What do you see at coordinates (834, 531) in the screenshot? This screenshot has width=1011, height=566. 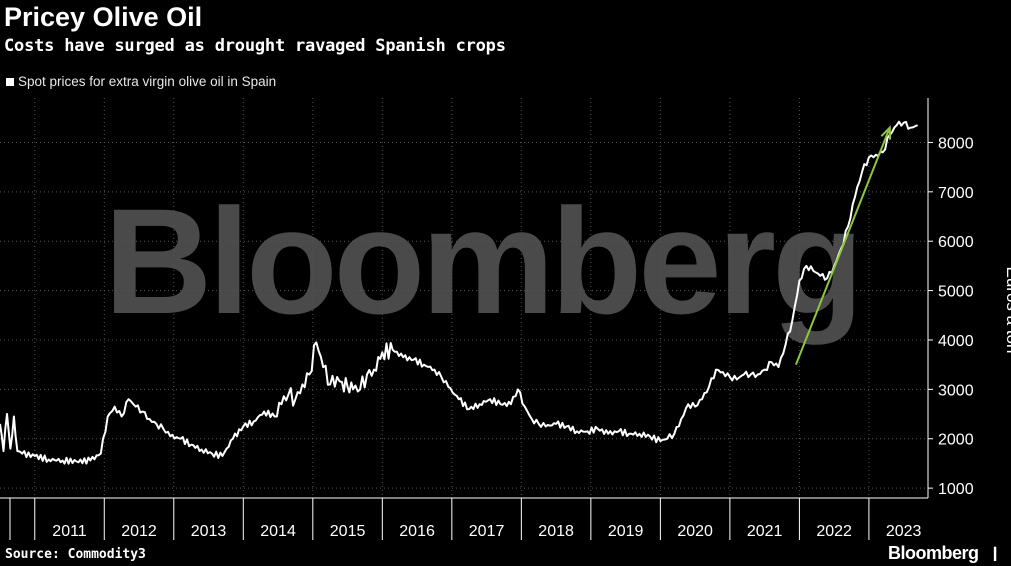 I see `x-tick-label: 2022` at bounding box center [834, 531].